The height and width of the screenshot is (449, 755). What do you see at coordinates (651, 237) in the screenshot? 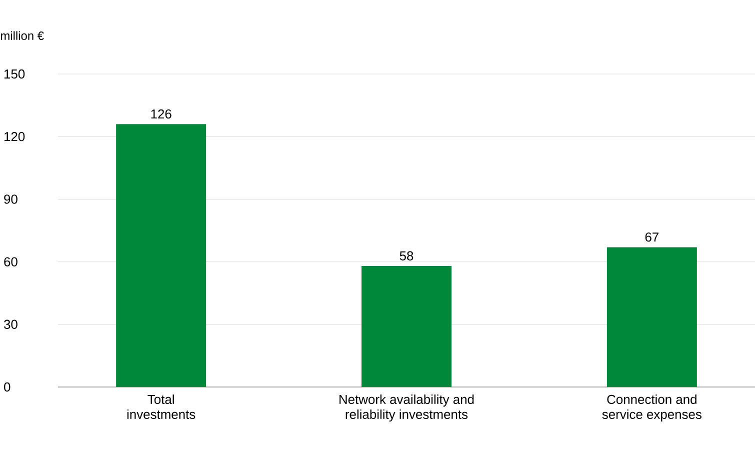
I see `data-label: 67` at bounding box center [651, 237].